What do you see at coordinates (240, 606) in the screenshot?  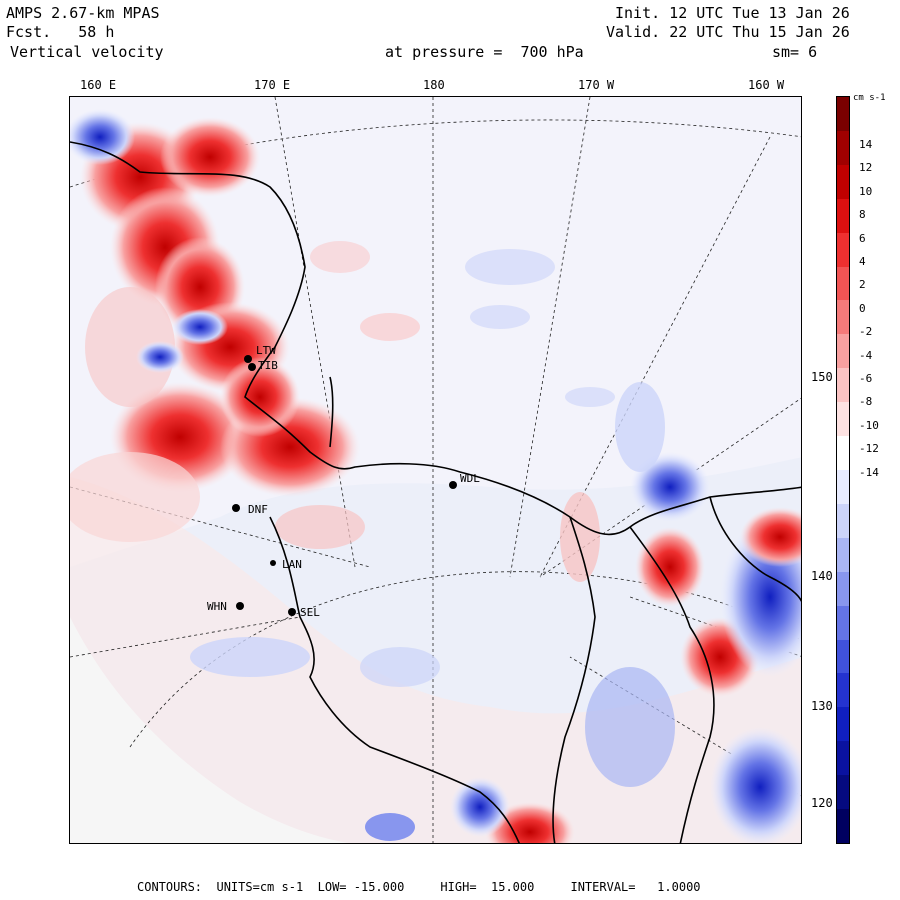 I see `station-dot-whn` at bounding box center [240, 606].